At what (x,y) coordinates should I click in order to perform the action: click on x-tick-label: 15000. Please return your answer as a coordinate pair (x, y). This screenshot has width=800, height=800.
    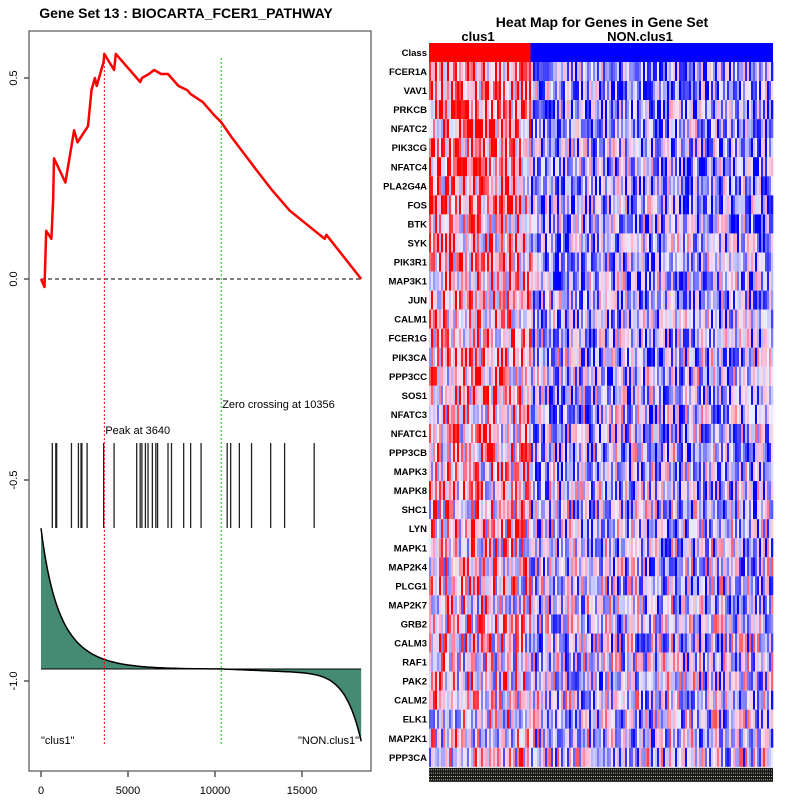
    Looking at the image, I should click on (302, 791).